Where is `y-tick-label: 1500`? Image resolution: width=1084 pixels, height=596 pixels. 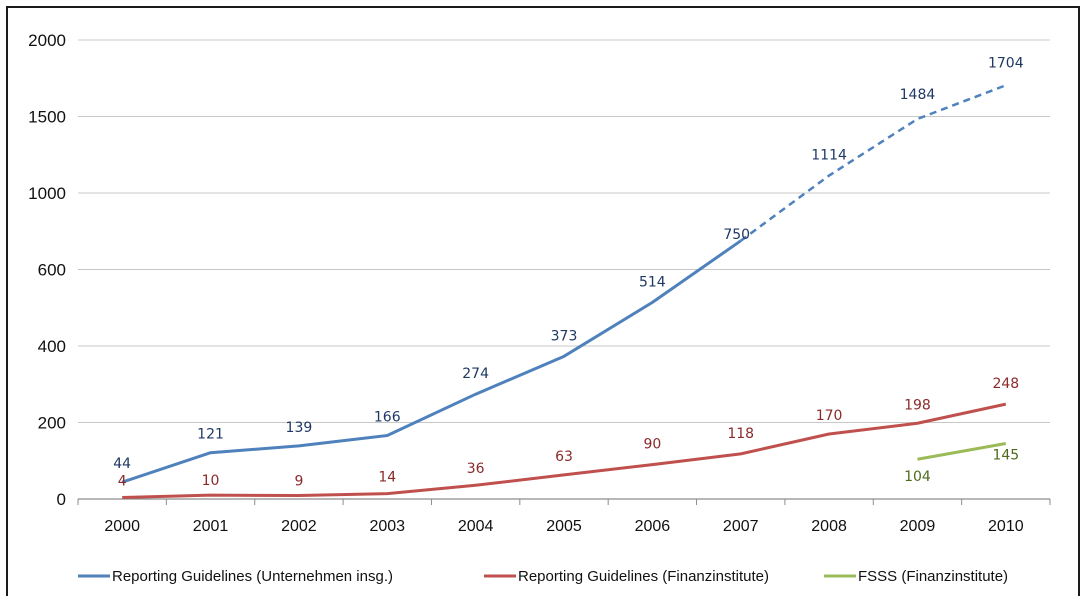
y-tick-label: 1500 is located at coordinates (47, 117).